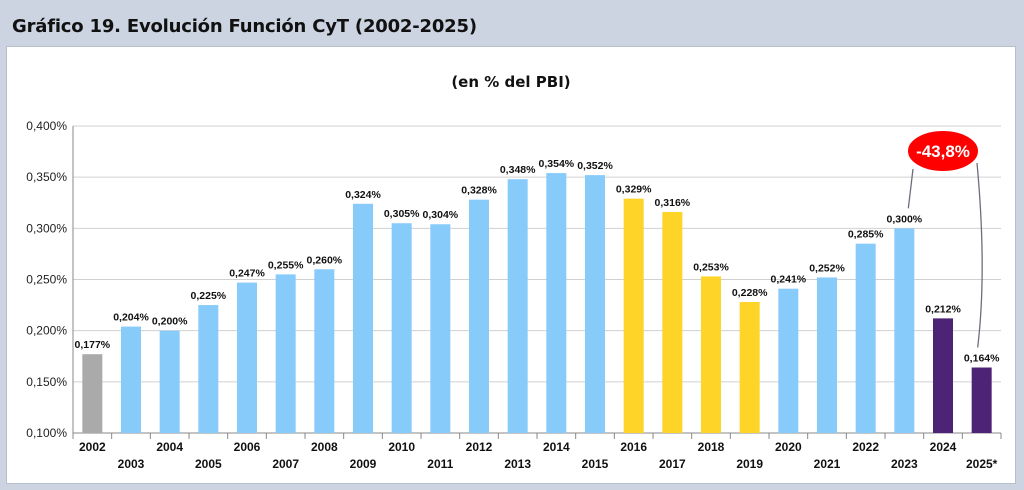 This screenshot has height=490, width=1024. What do you see at coordinates (46, 228) in the screenshot?
I see `y-tick-label: 0,300%` at bounding box center [46, 228].